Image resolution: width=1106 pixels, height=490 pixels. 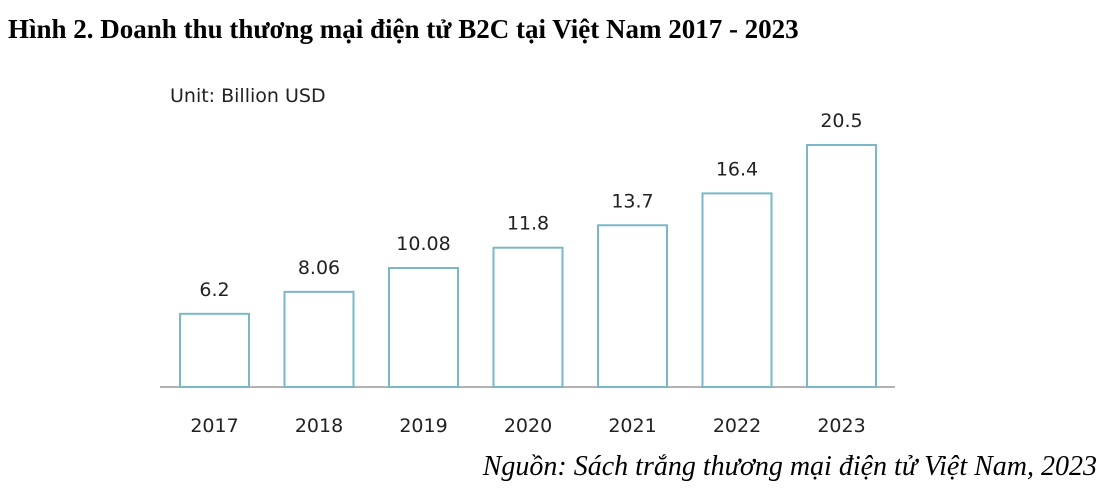 What do you see at coordinates (248, 96) in the screenshot?
I see `unit-label: Unit: Billion USD` at bounding box center [248, 96].